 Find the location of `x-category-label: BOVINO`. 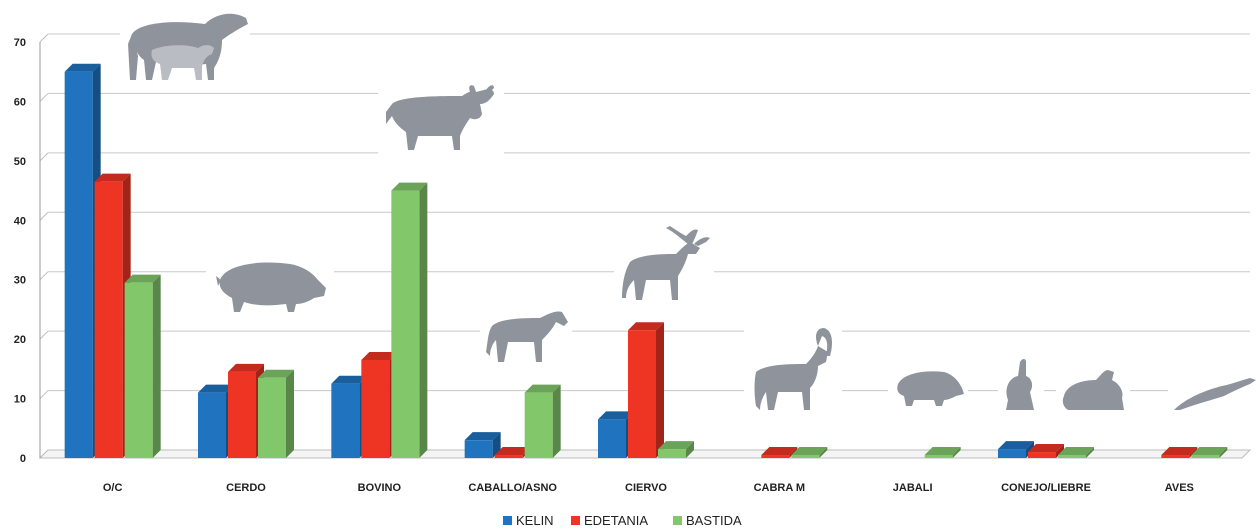

x-category-label: BOVINO is located at coordinates (380, 488).